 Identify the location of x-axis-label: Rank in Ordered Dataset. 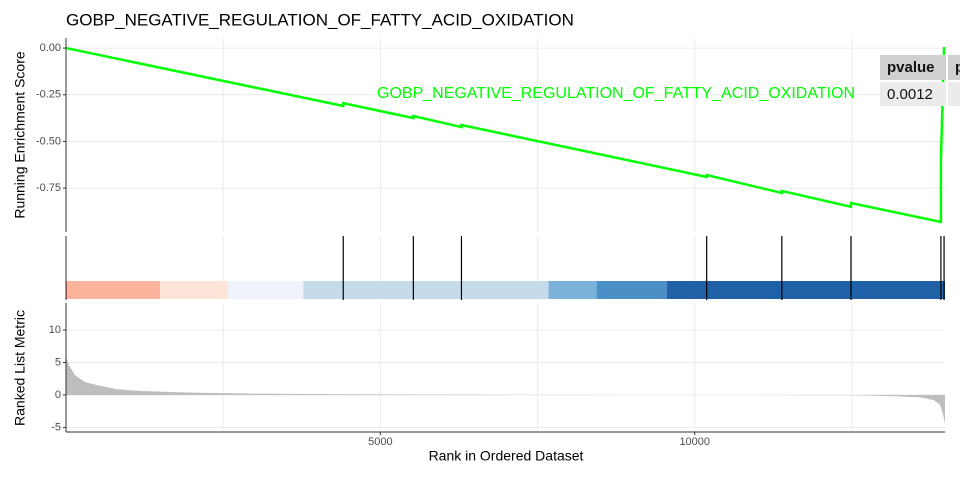
(506, 456).